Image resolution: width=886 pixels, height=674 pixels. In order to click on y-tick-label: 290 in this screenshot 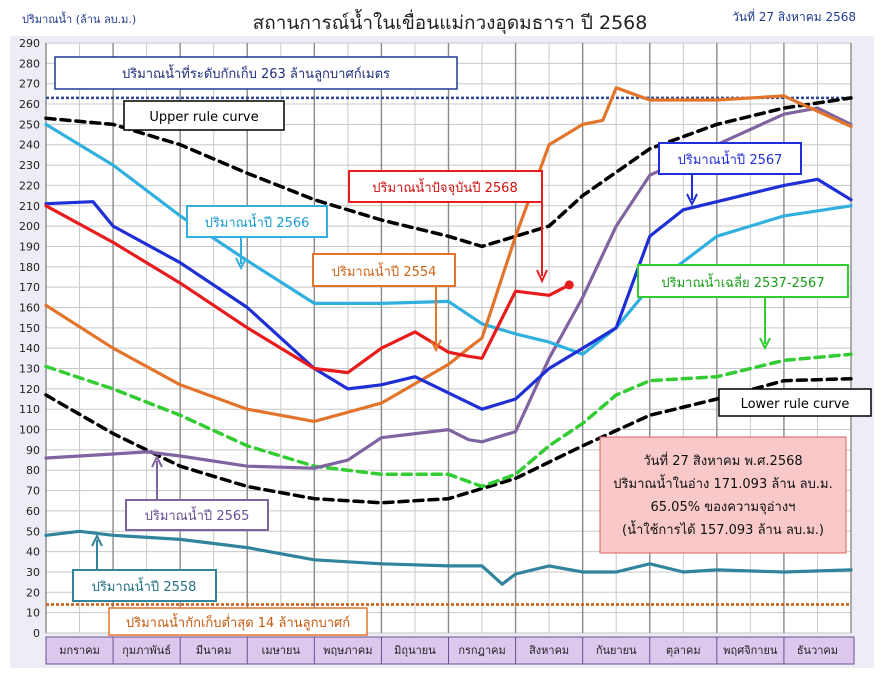, I will do `click(29, 43)`.